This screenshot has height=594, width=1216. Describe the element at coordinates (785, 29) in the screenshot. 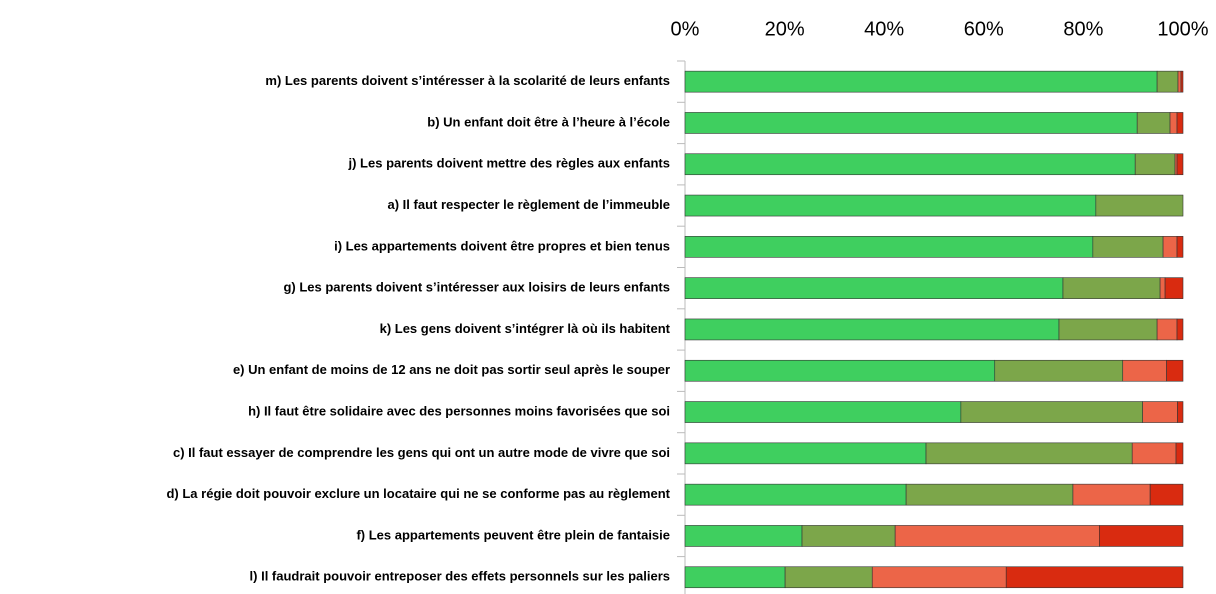

I see `x-tick-label: 20%` at that location.